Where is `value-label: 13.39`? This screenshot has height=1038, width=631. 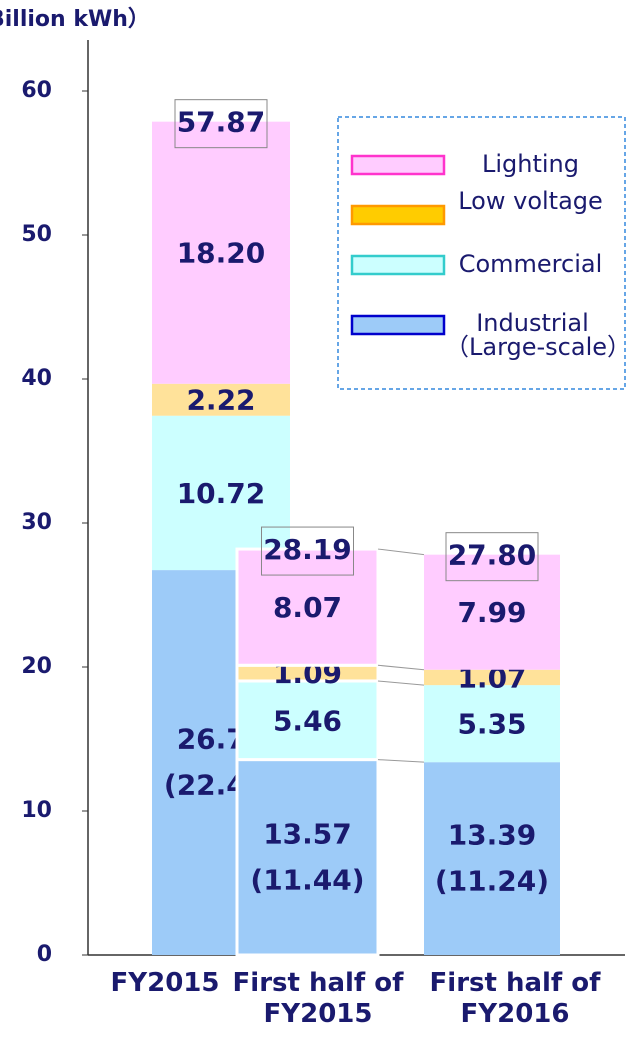
value-label: 13.39 is located at coordinates (492, 835).